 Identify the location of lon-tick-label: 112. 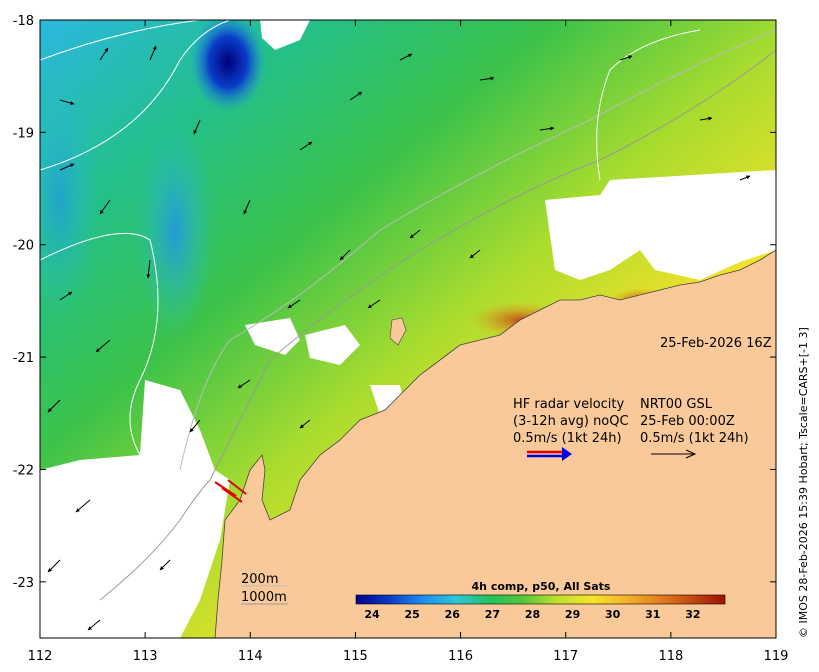
(40, 656).